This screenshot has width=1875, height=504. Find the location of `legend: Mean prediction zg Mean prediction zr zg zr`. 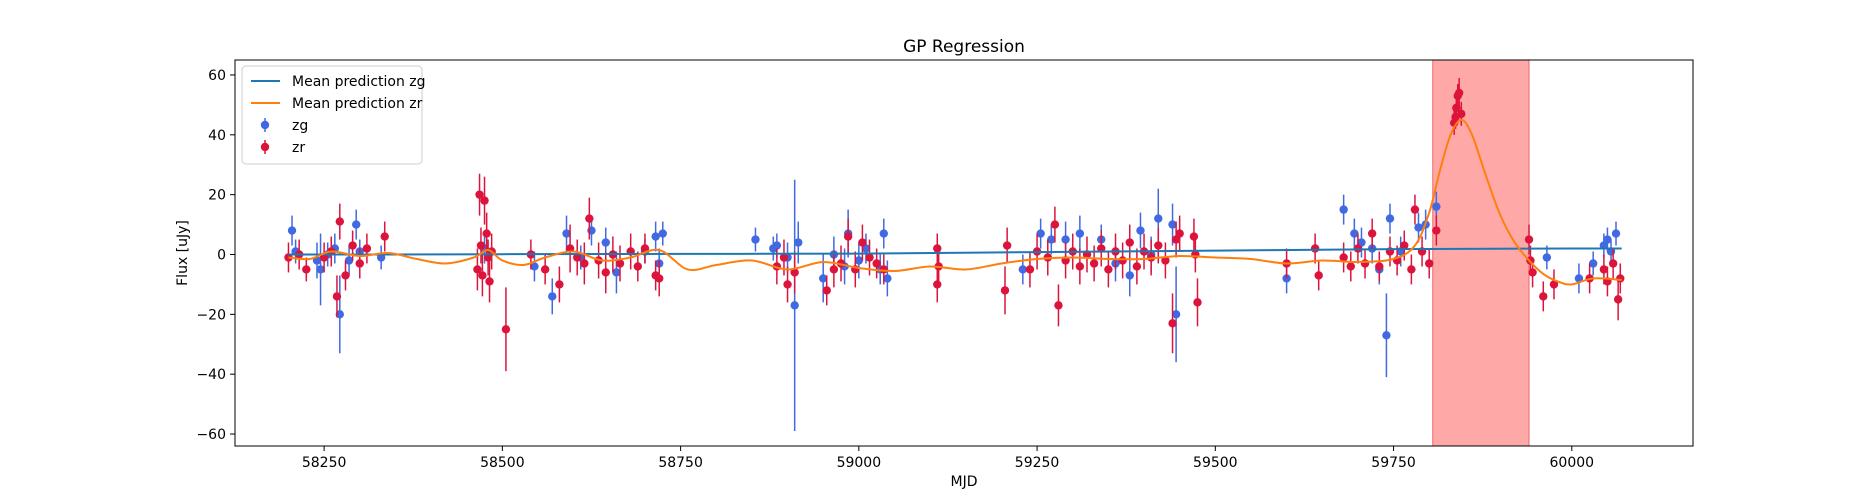

legend: Mean prediction zg Mean prediction zr zg zr is located at coordinates (333, 115).